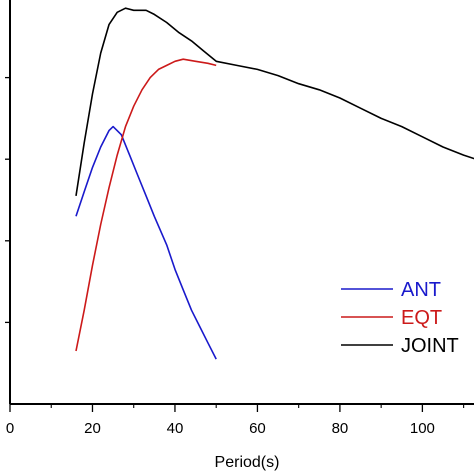 The width and height of the screenshot is (474, 474). I want to click on legend-label-joint: JOINT, so click(430, 346).